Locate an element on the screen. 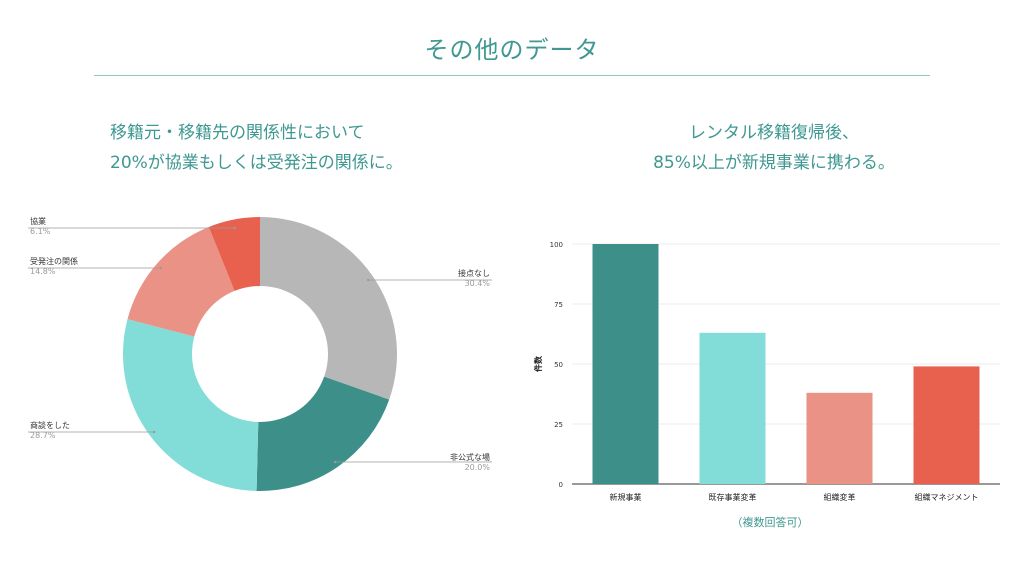  slice-percent: 30.4% is located at coordinates (478, 283).